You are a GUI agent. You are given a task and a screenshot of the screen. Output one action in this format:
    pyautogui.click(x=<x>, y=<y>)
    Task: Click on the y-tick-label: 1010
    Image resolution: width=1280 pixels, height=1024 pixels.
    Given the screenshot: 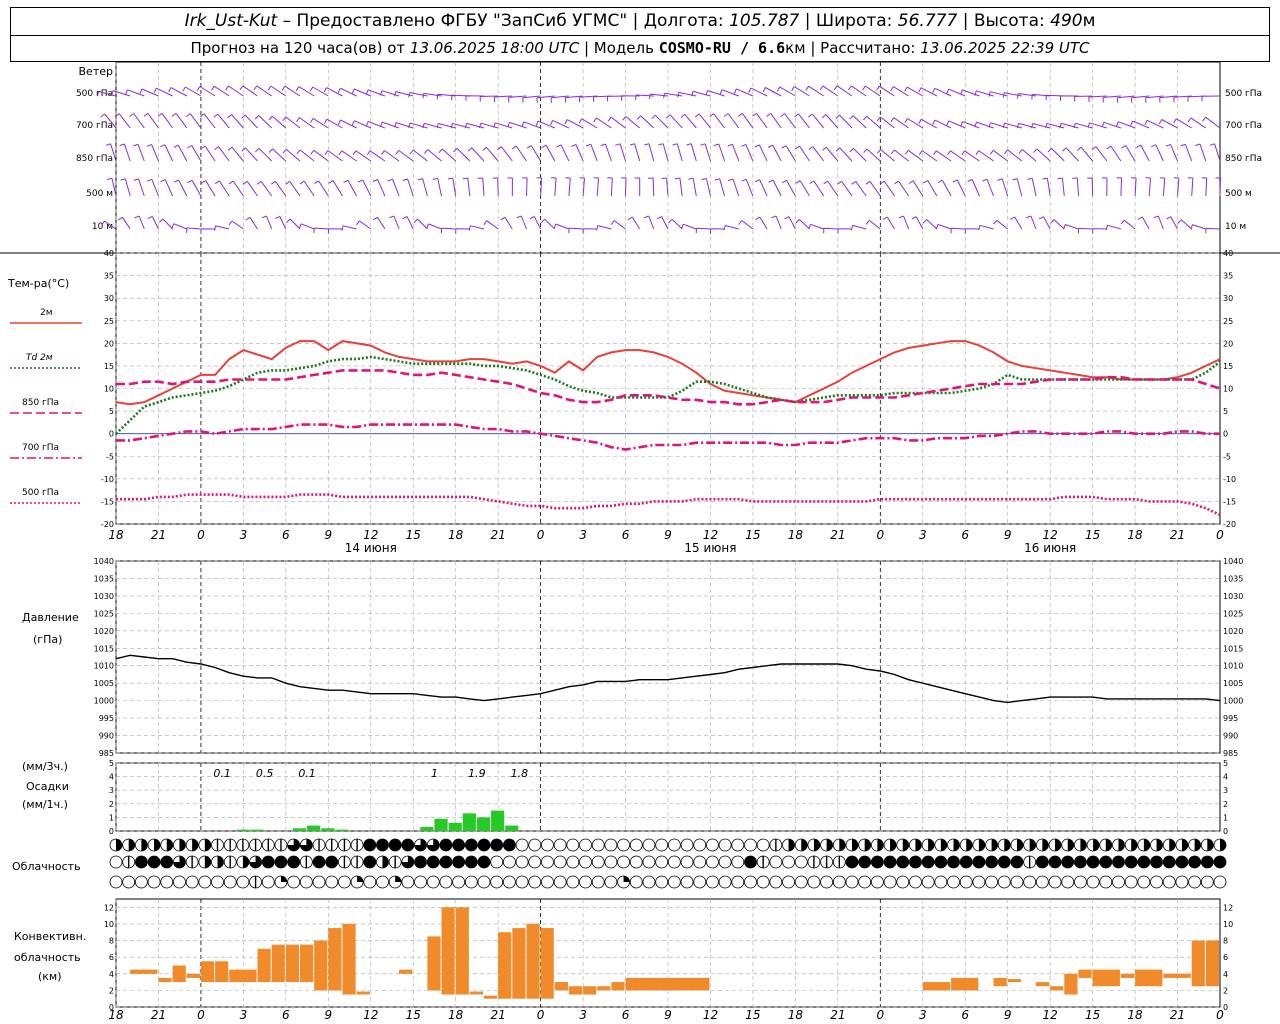 What is the action you would take?
    pyautogui.click(x=1233, y=666)
    